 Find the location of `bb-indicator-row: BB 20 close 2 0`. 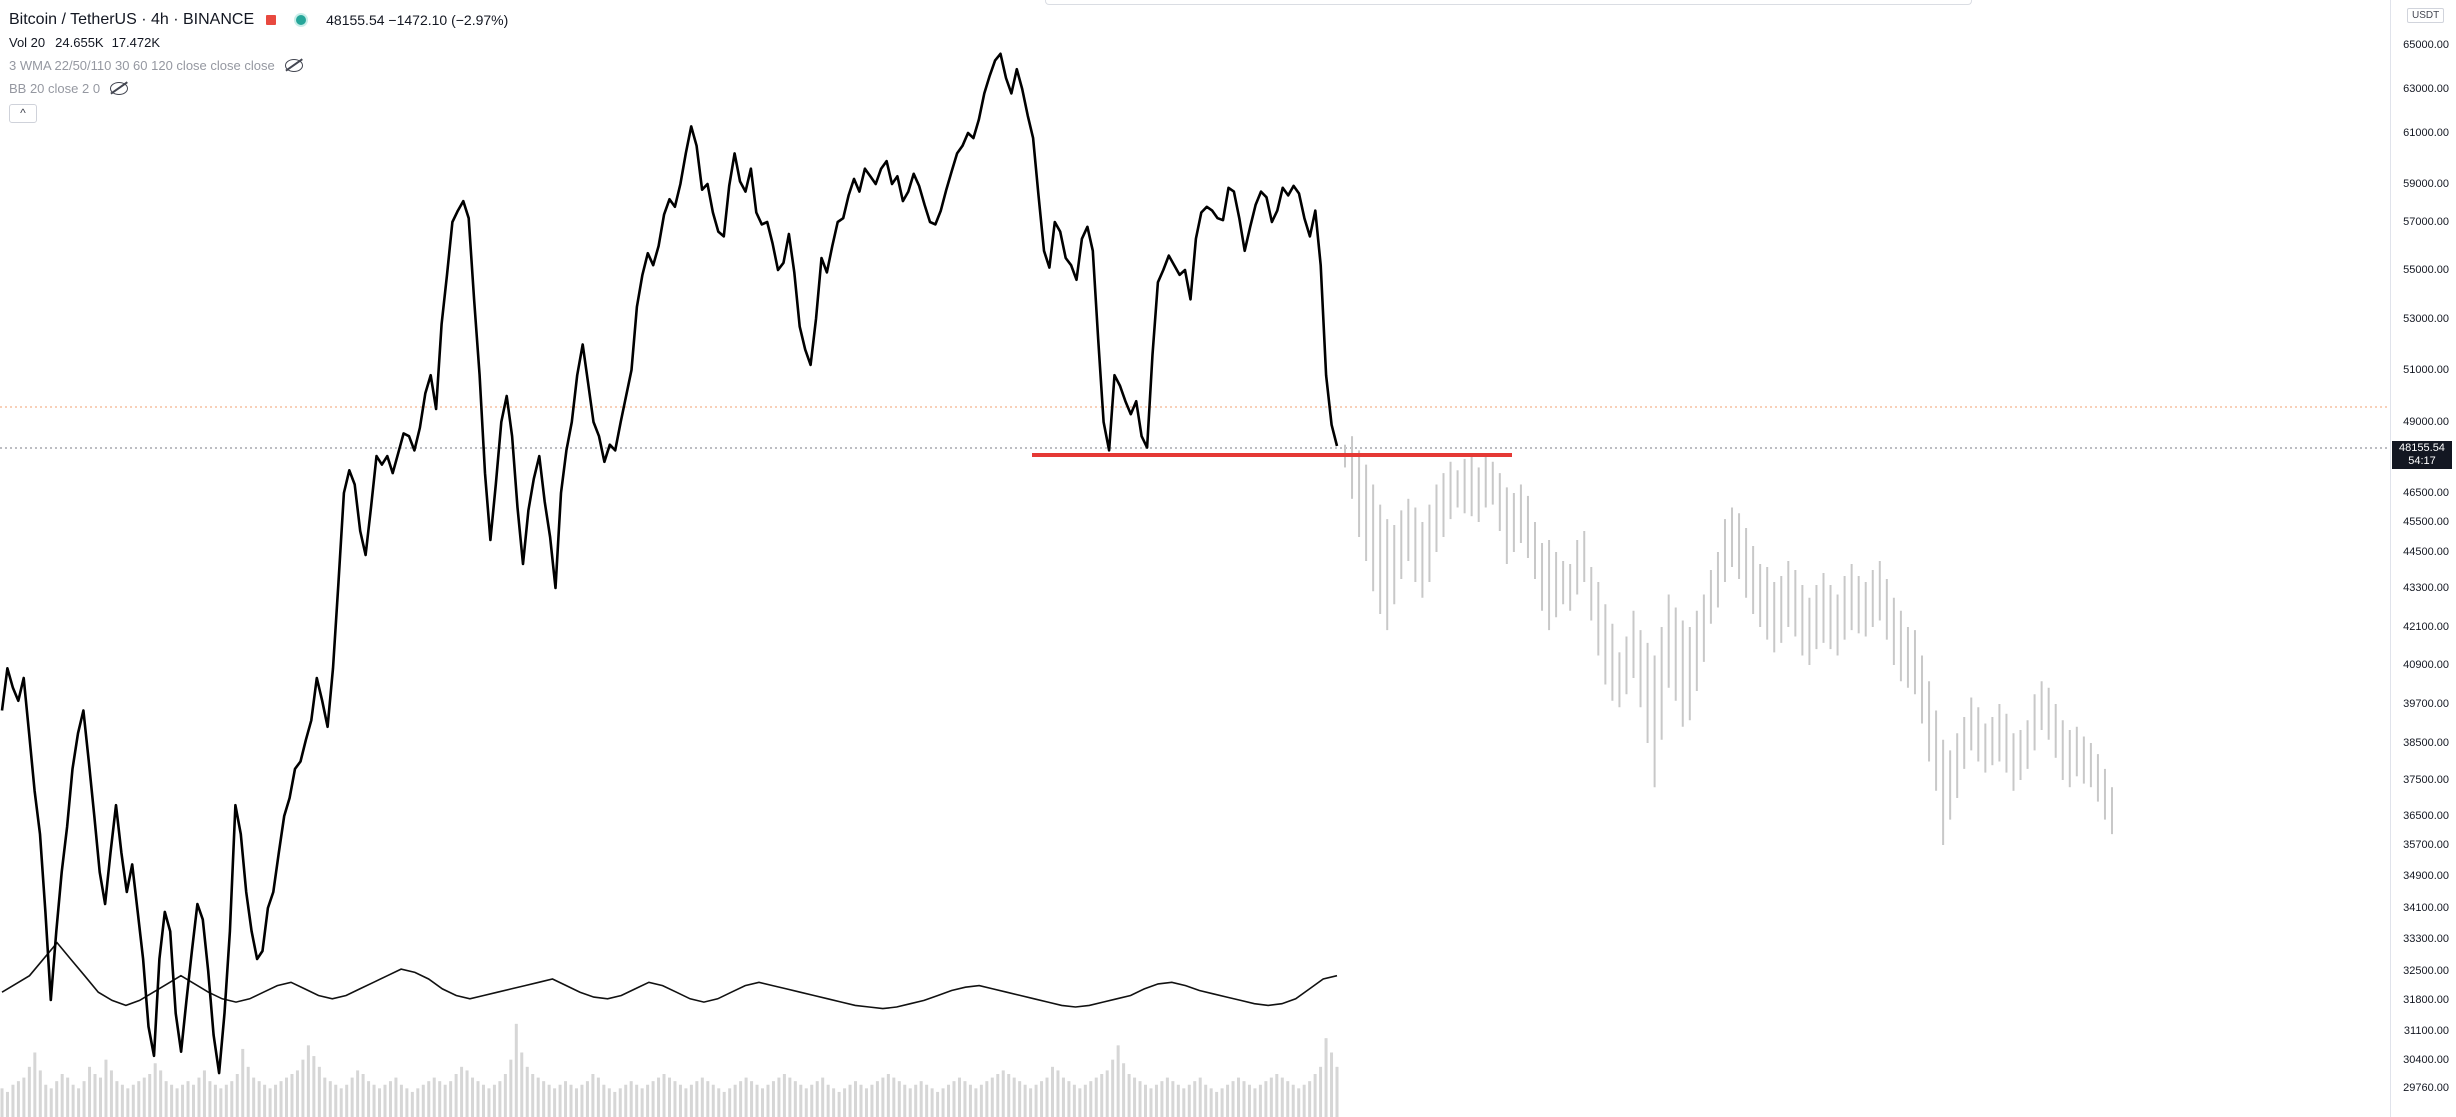

bb-indicator-row: BB 20 close 2 0 is located at coordinates (258, 88).